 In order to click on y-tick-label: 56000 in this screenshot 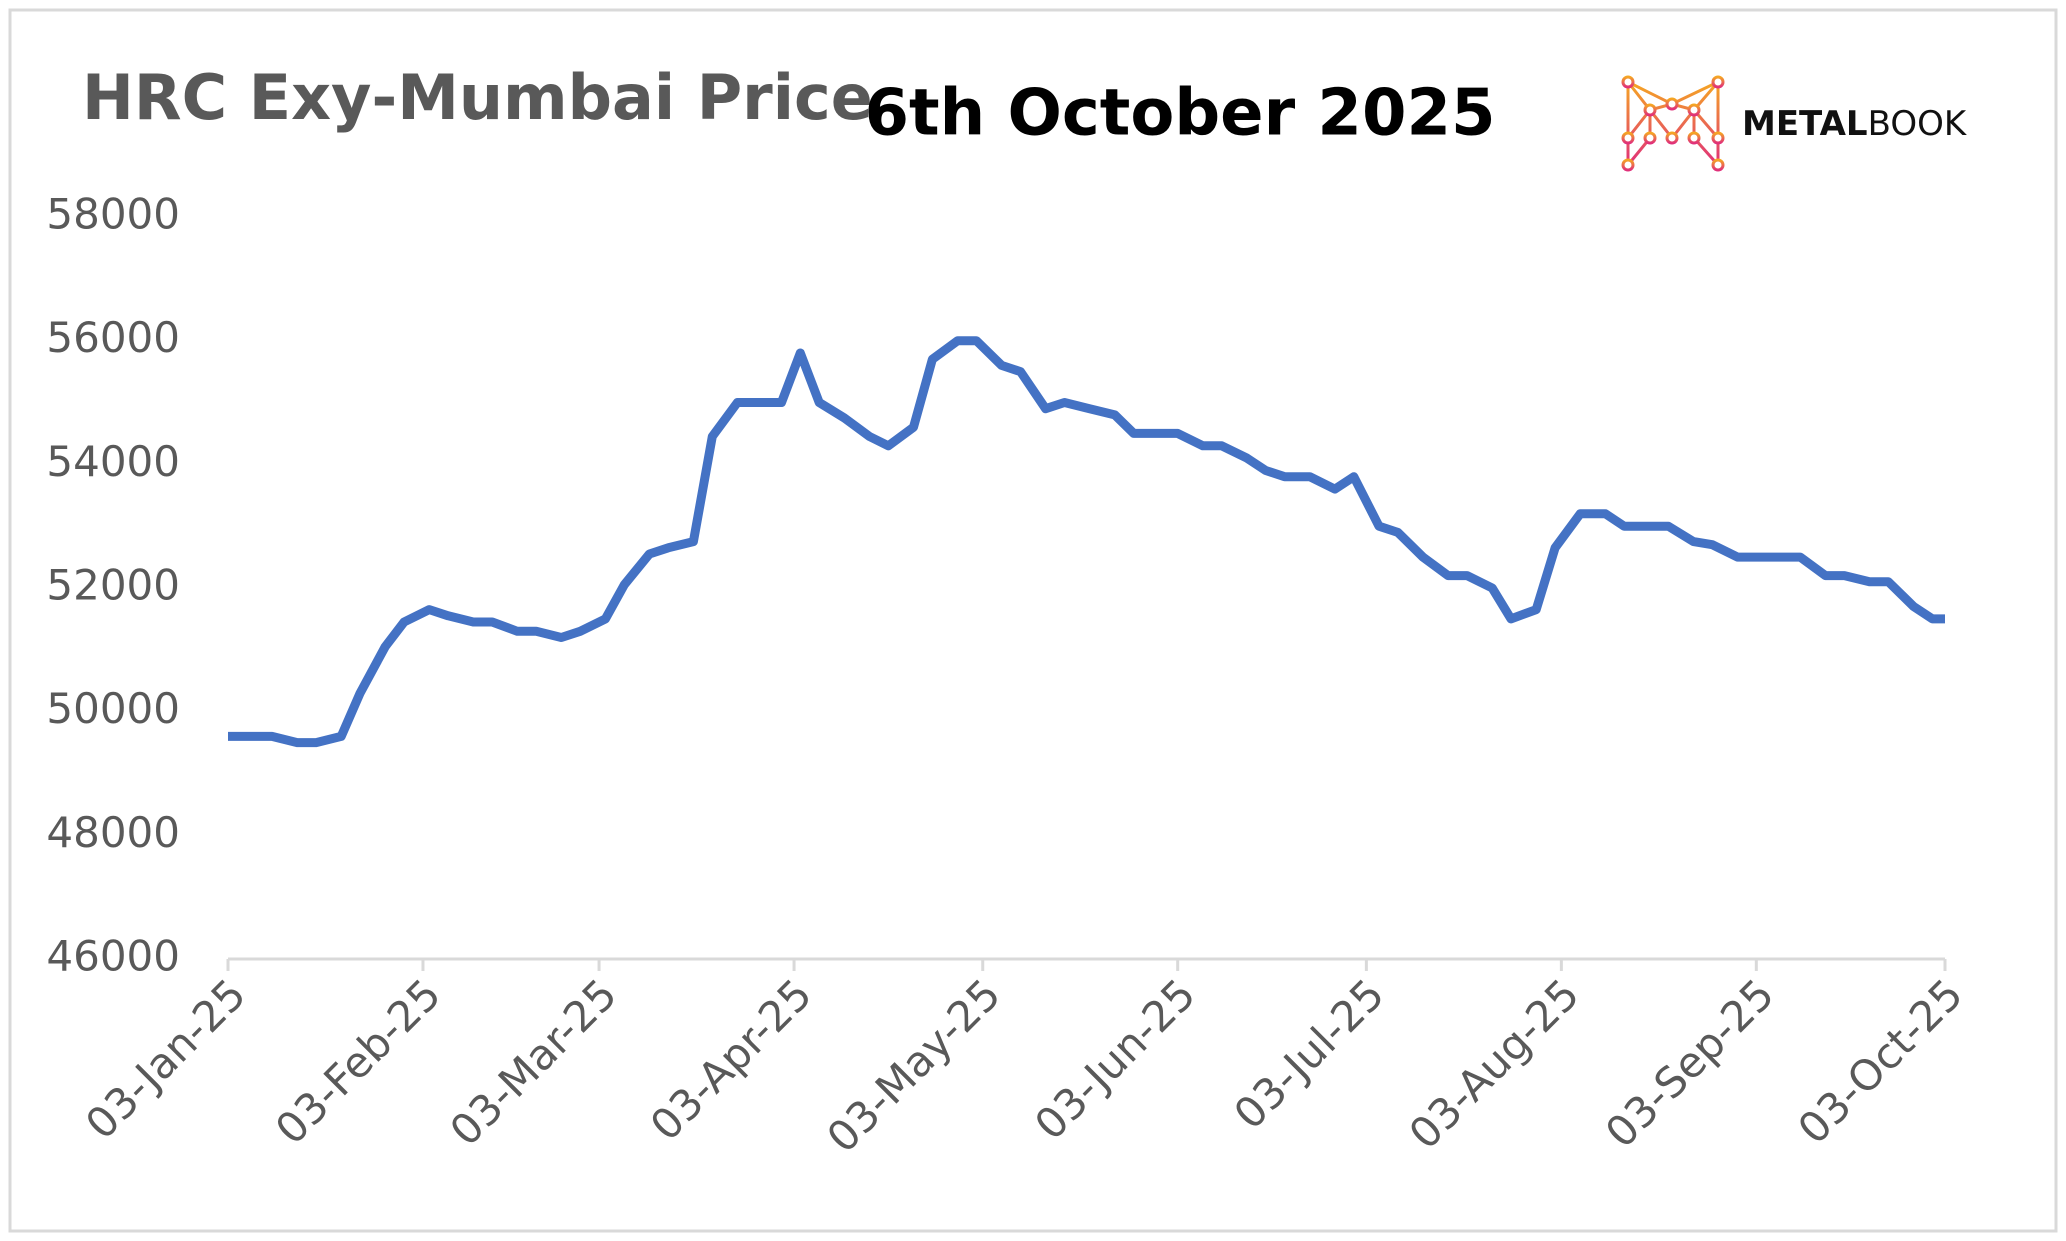, I will do `click(113, 337)`.